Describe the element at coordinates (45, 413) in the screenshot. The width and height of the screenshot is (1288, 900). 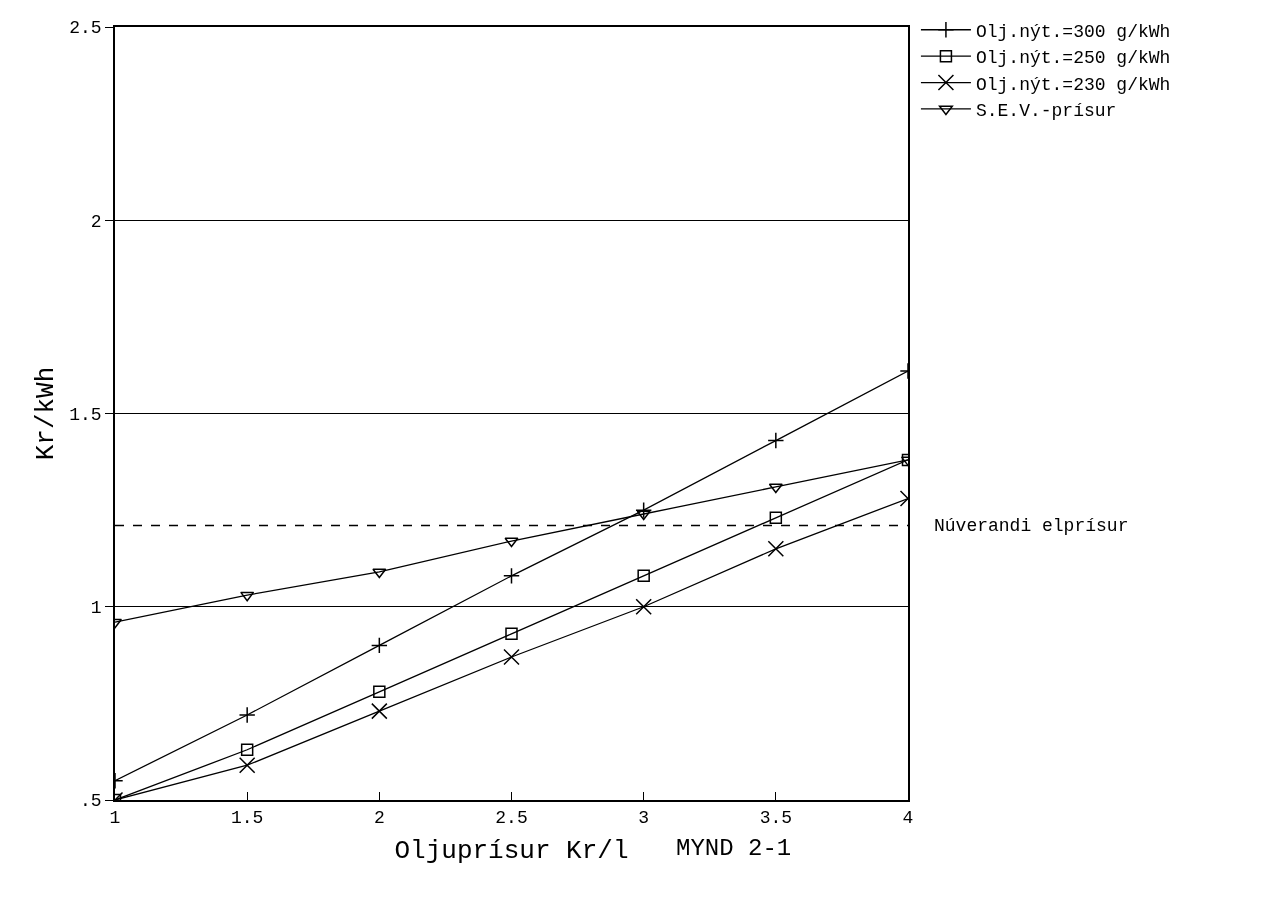
I see `y-axis-title: Kr/kWh` at that location.